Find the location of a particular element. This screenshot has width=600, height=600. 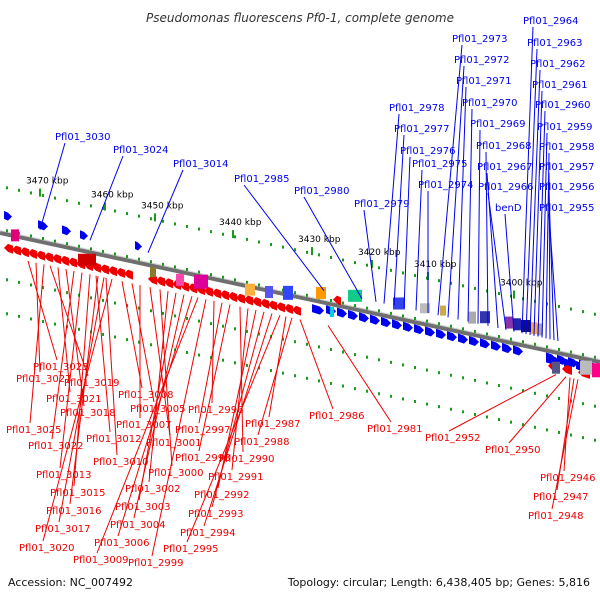

reverse-gene-label: Pfl01_3012 is located at coordinates (114, 439).